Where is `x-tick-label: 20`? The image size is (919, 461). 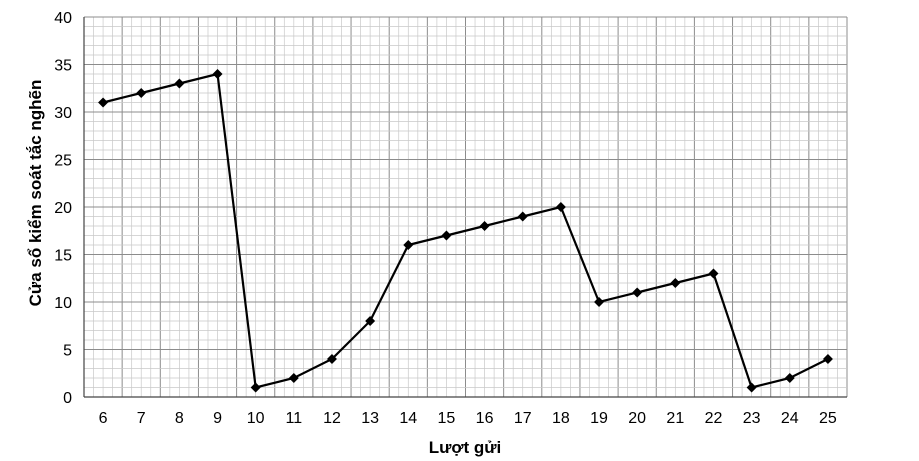 x-tick-label: 20 is located at coordinates (637, 418).